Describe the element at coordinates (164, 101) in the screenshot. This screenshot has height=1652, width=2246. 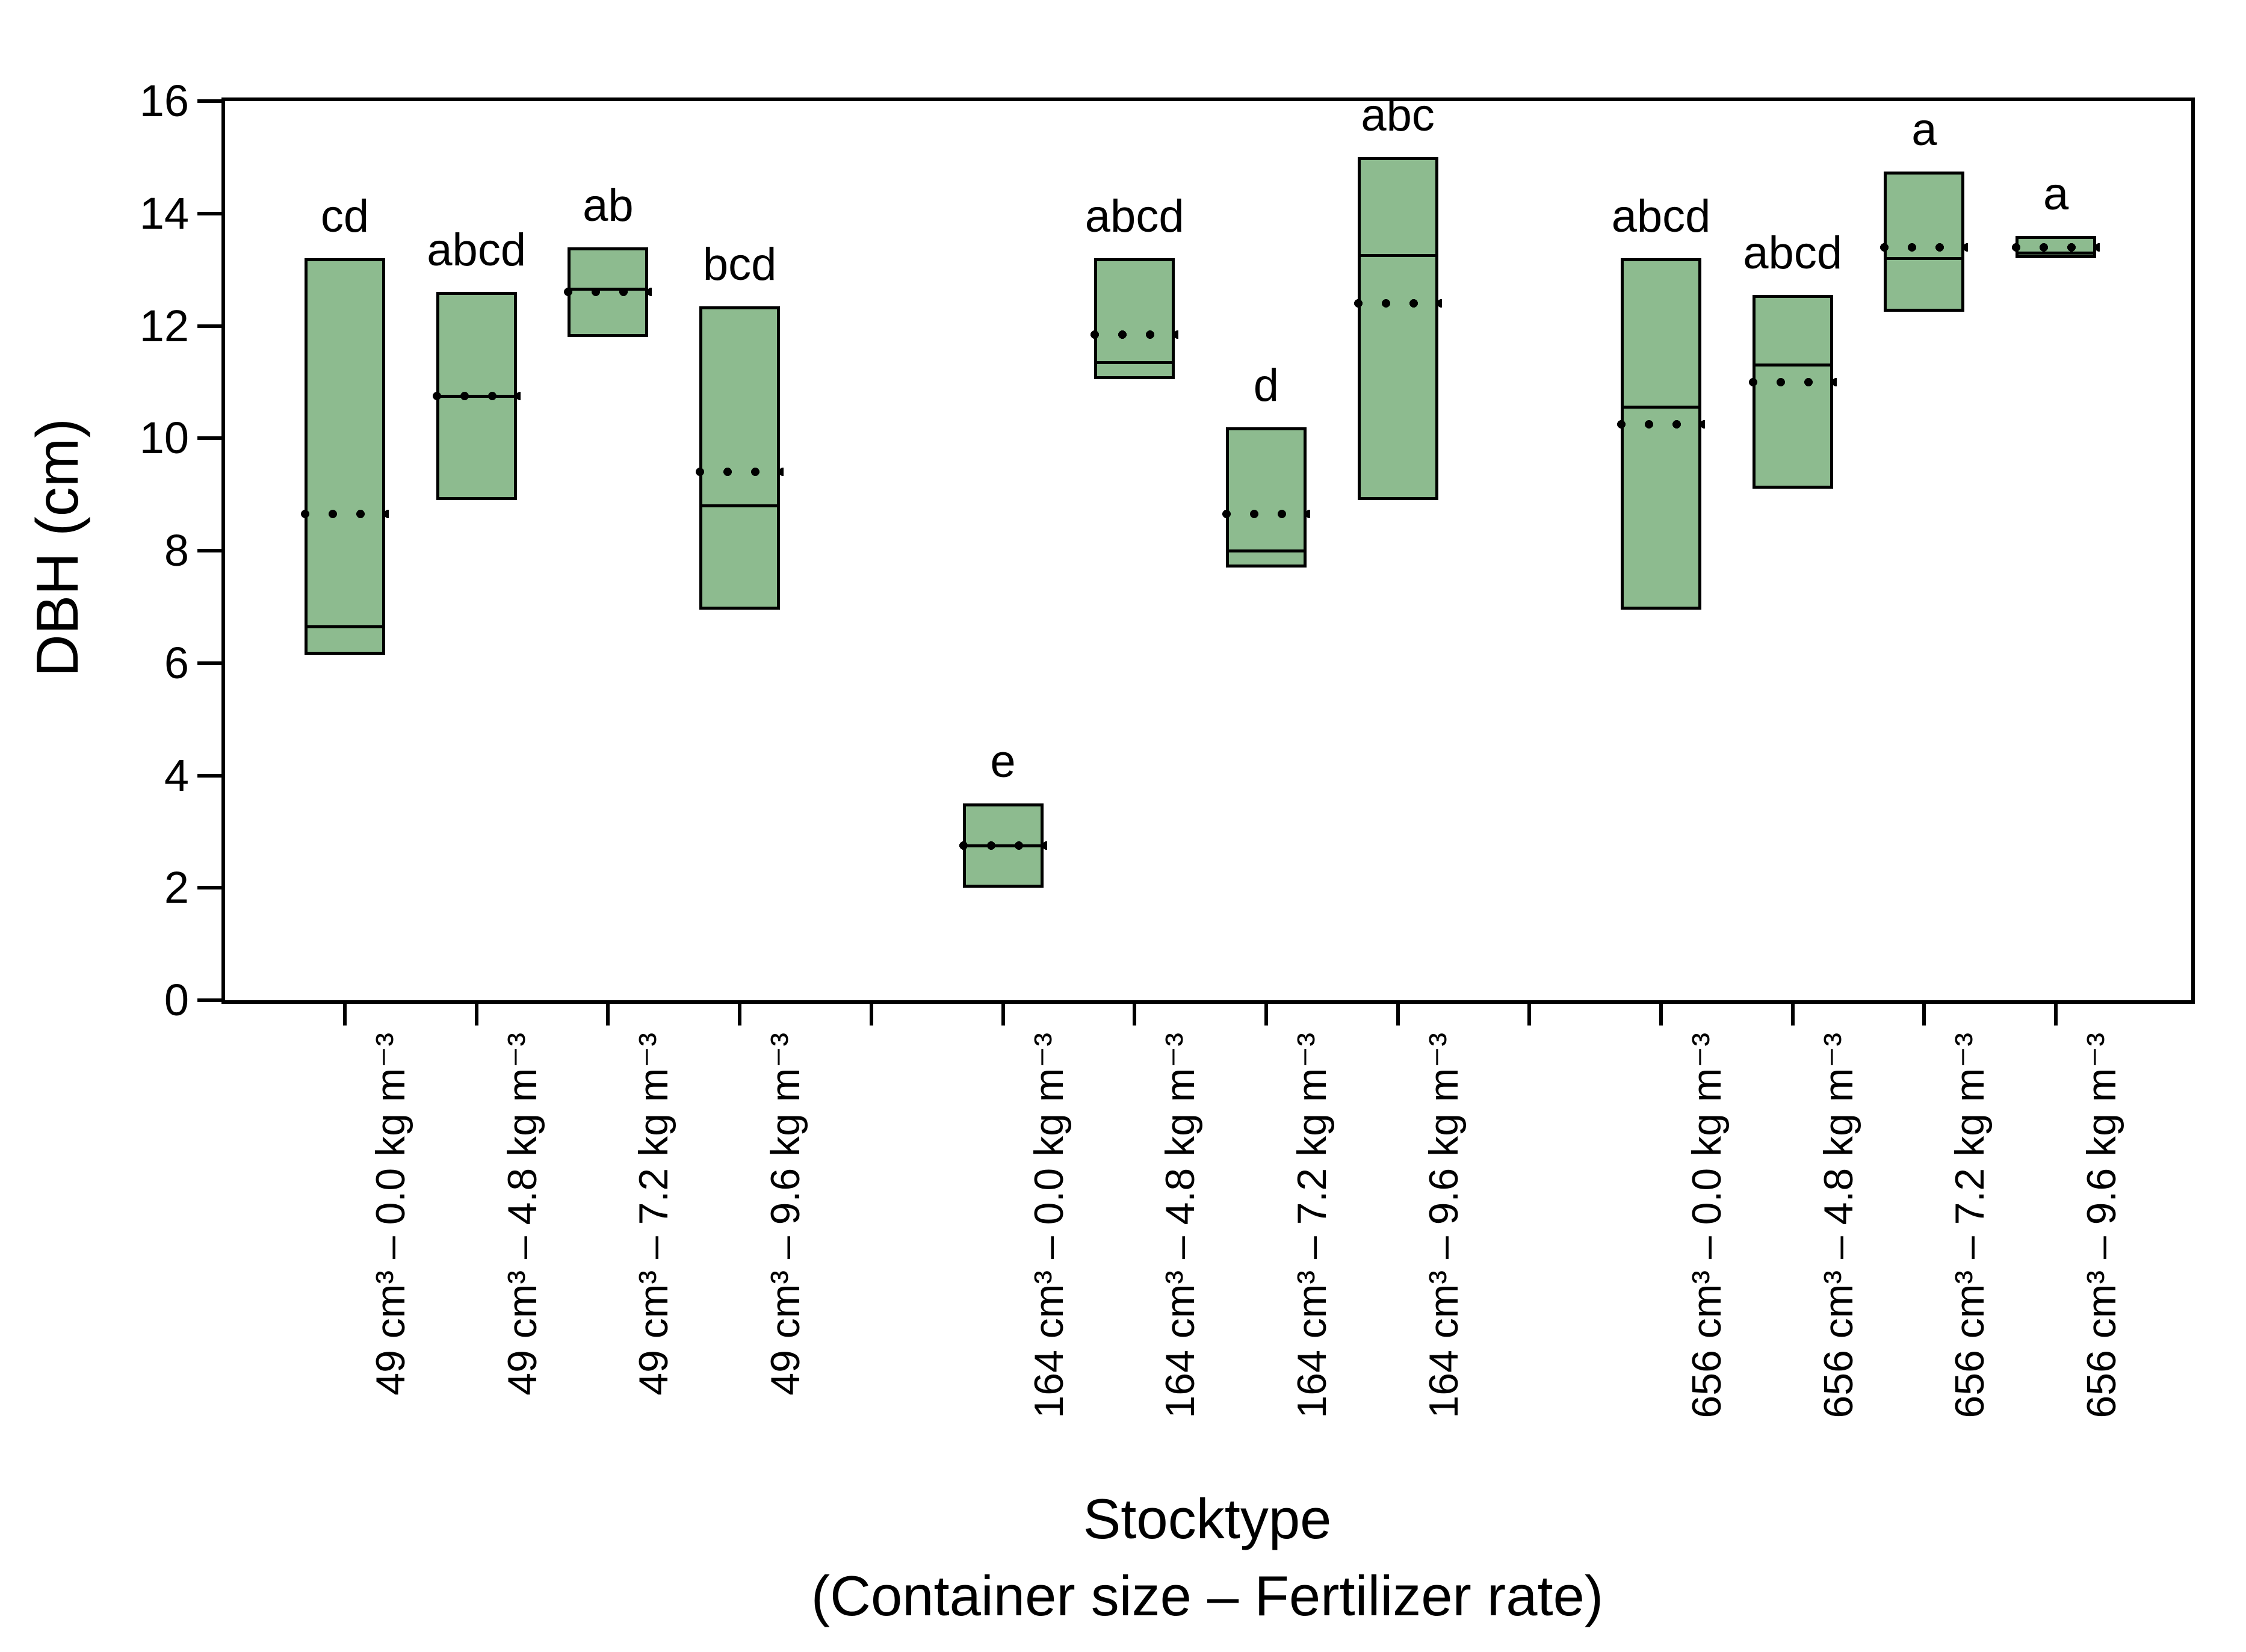
I see `y-tick-label: 16` at that location.